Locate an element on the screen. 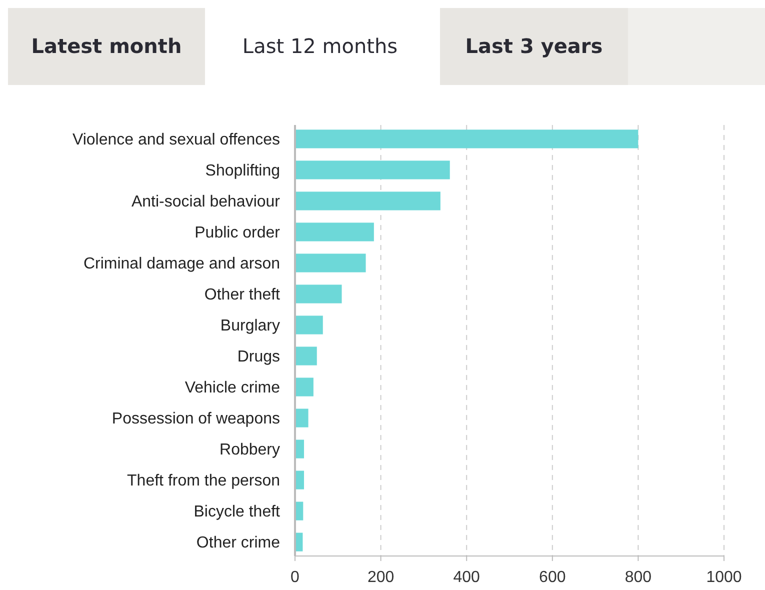 Image resolution: width=765 pixels, height=590 pixels. y-tick-label: Burglary is located at coordinates (250, 326).